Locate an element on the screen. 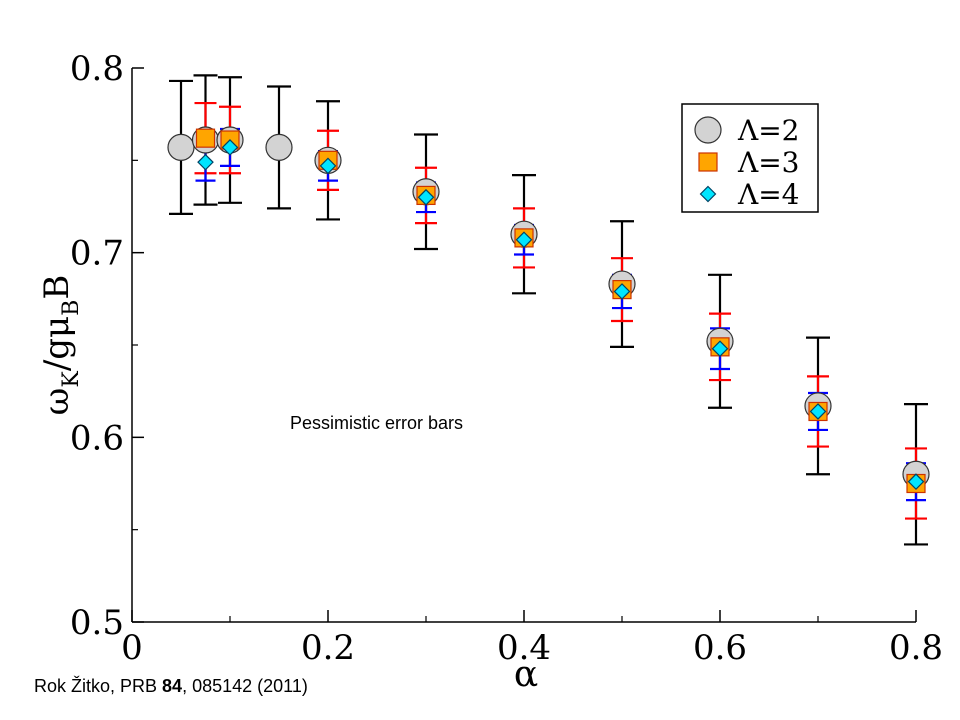  legend-marker-circle is located at coordinates (708, 130).